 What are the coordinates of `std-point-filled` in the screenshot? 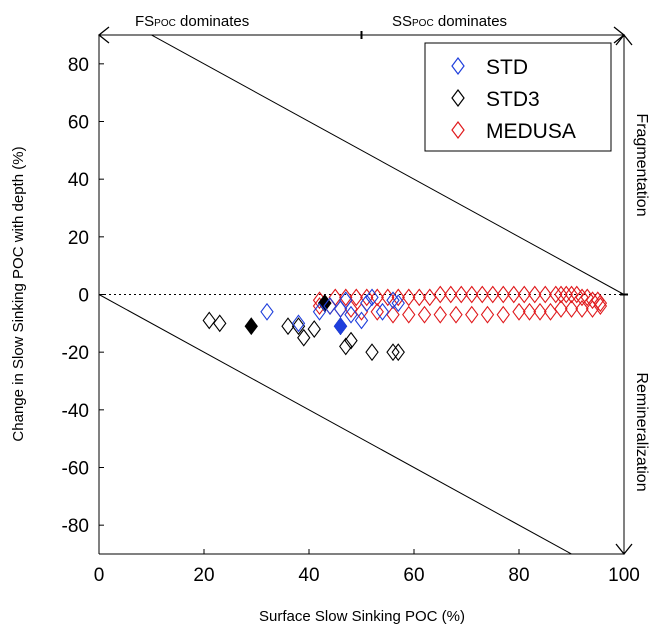 It's located at (340, 326).